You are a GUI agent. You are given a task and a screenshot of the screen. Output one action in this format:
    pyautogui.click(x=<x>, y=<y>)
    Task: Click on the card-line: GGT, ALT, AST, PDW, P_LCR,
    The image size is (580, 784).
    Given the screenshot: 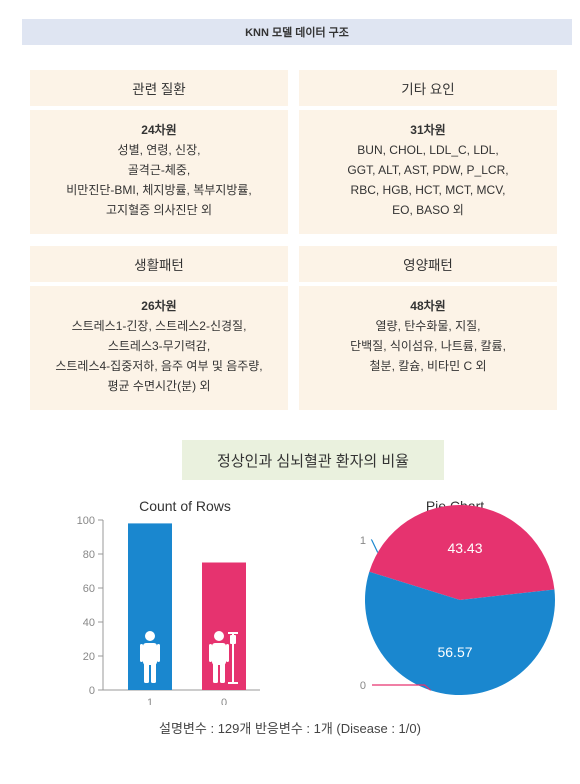 What is the action you would take?
    pyautogui.click(x=428, y=170)
    